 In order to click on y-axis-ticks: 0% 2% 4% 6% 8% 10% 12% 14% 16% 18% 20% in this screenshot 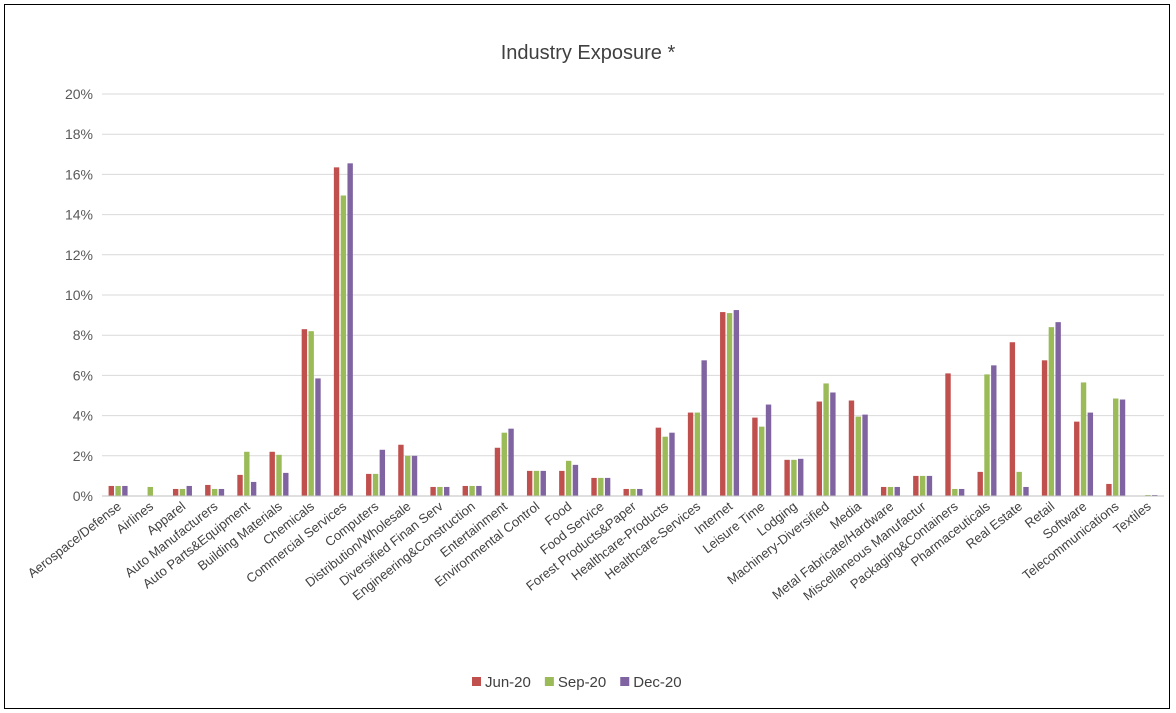, I will do `click(79, 295)`.